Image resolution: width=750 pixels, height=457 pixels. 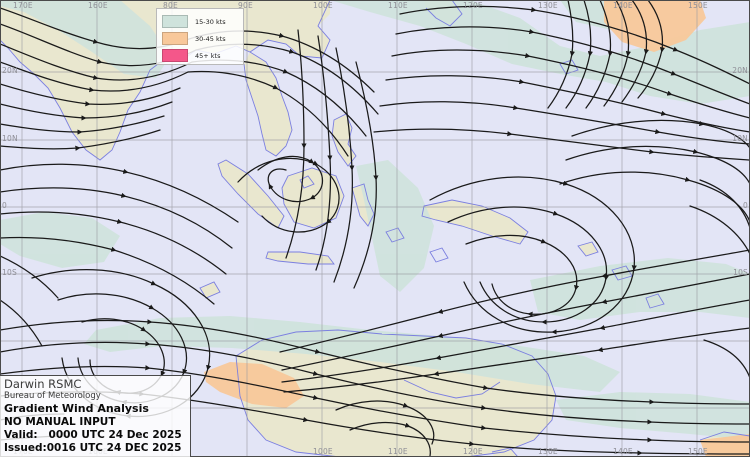 I want to click on legend-label-30-45: 30-45 kts, so click(x=210, y=38).